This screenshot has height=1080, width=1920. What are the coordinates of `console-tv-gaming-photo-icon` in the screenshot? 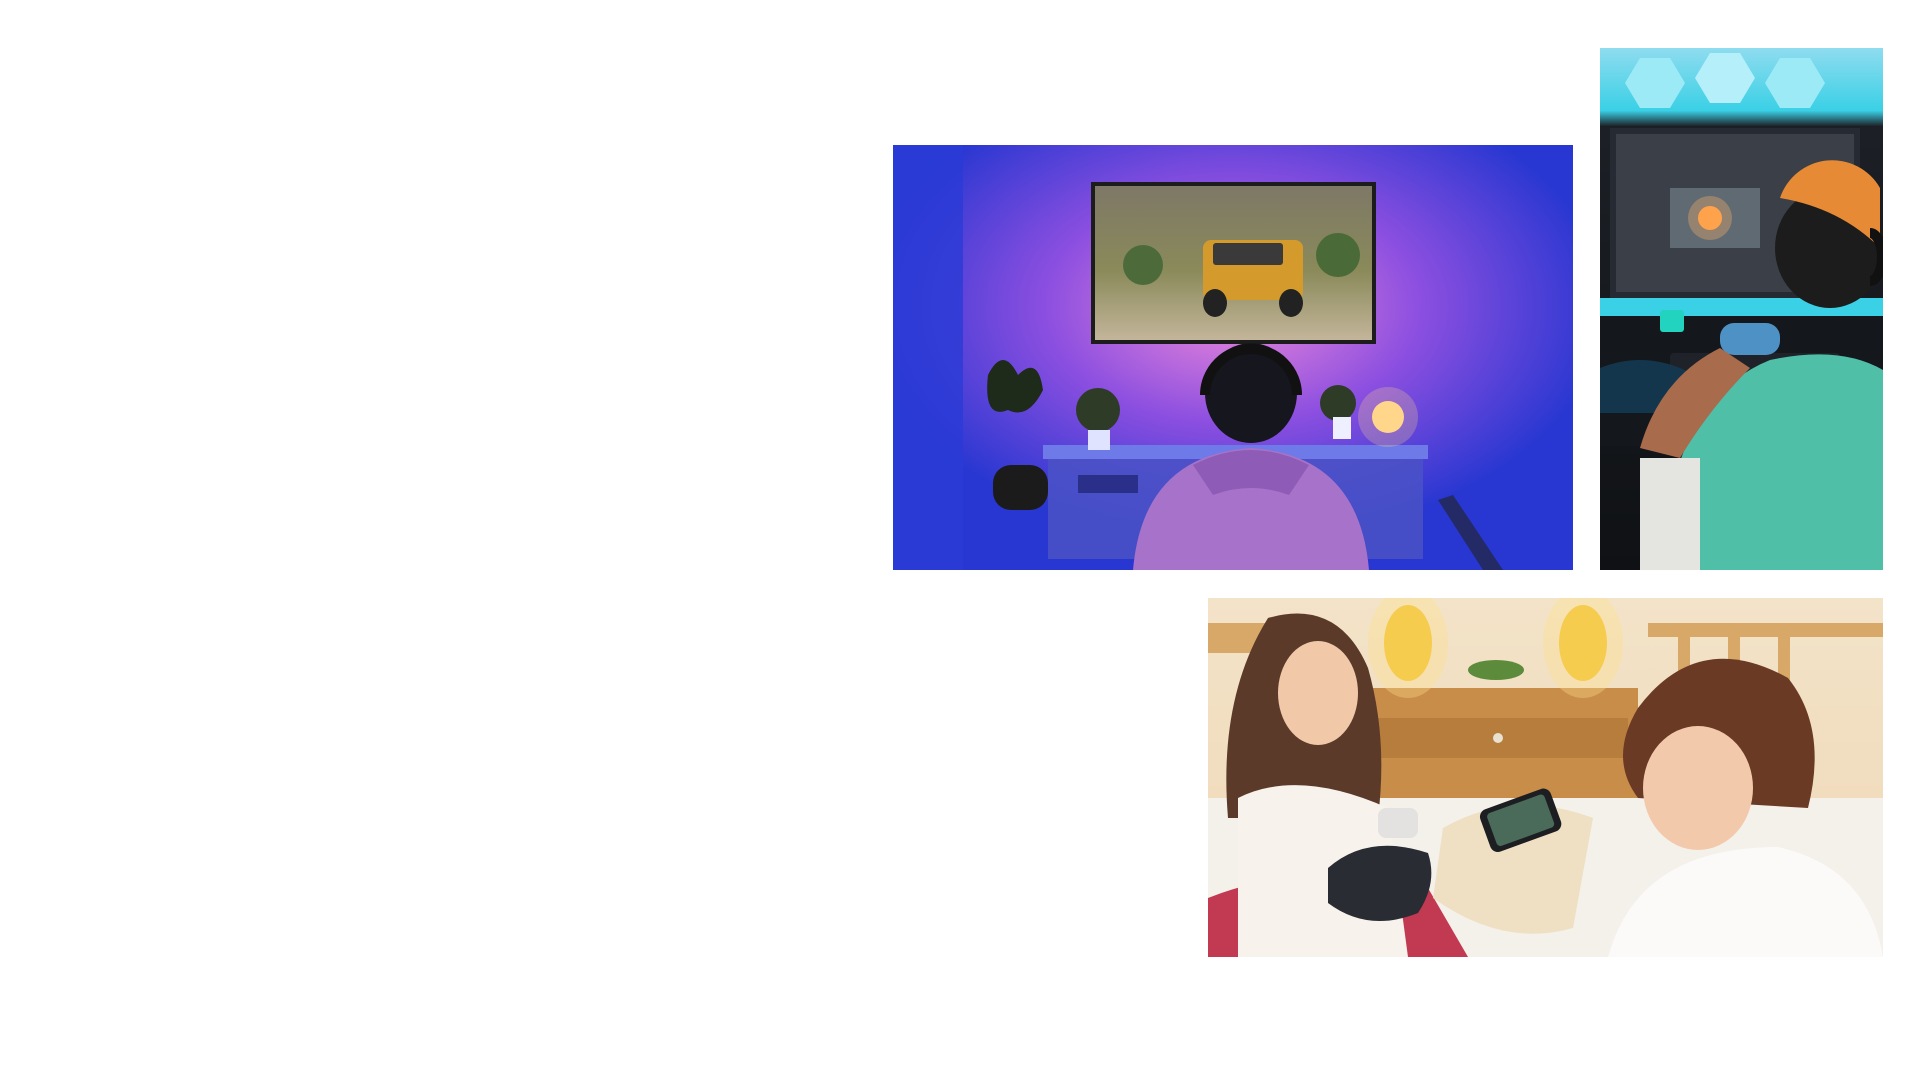 It's located at (1233, 357).